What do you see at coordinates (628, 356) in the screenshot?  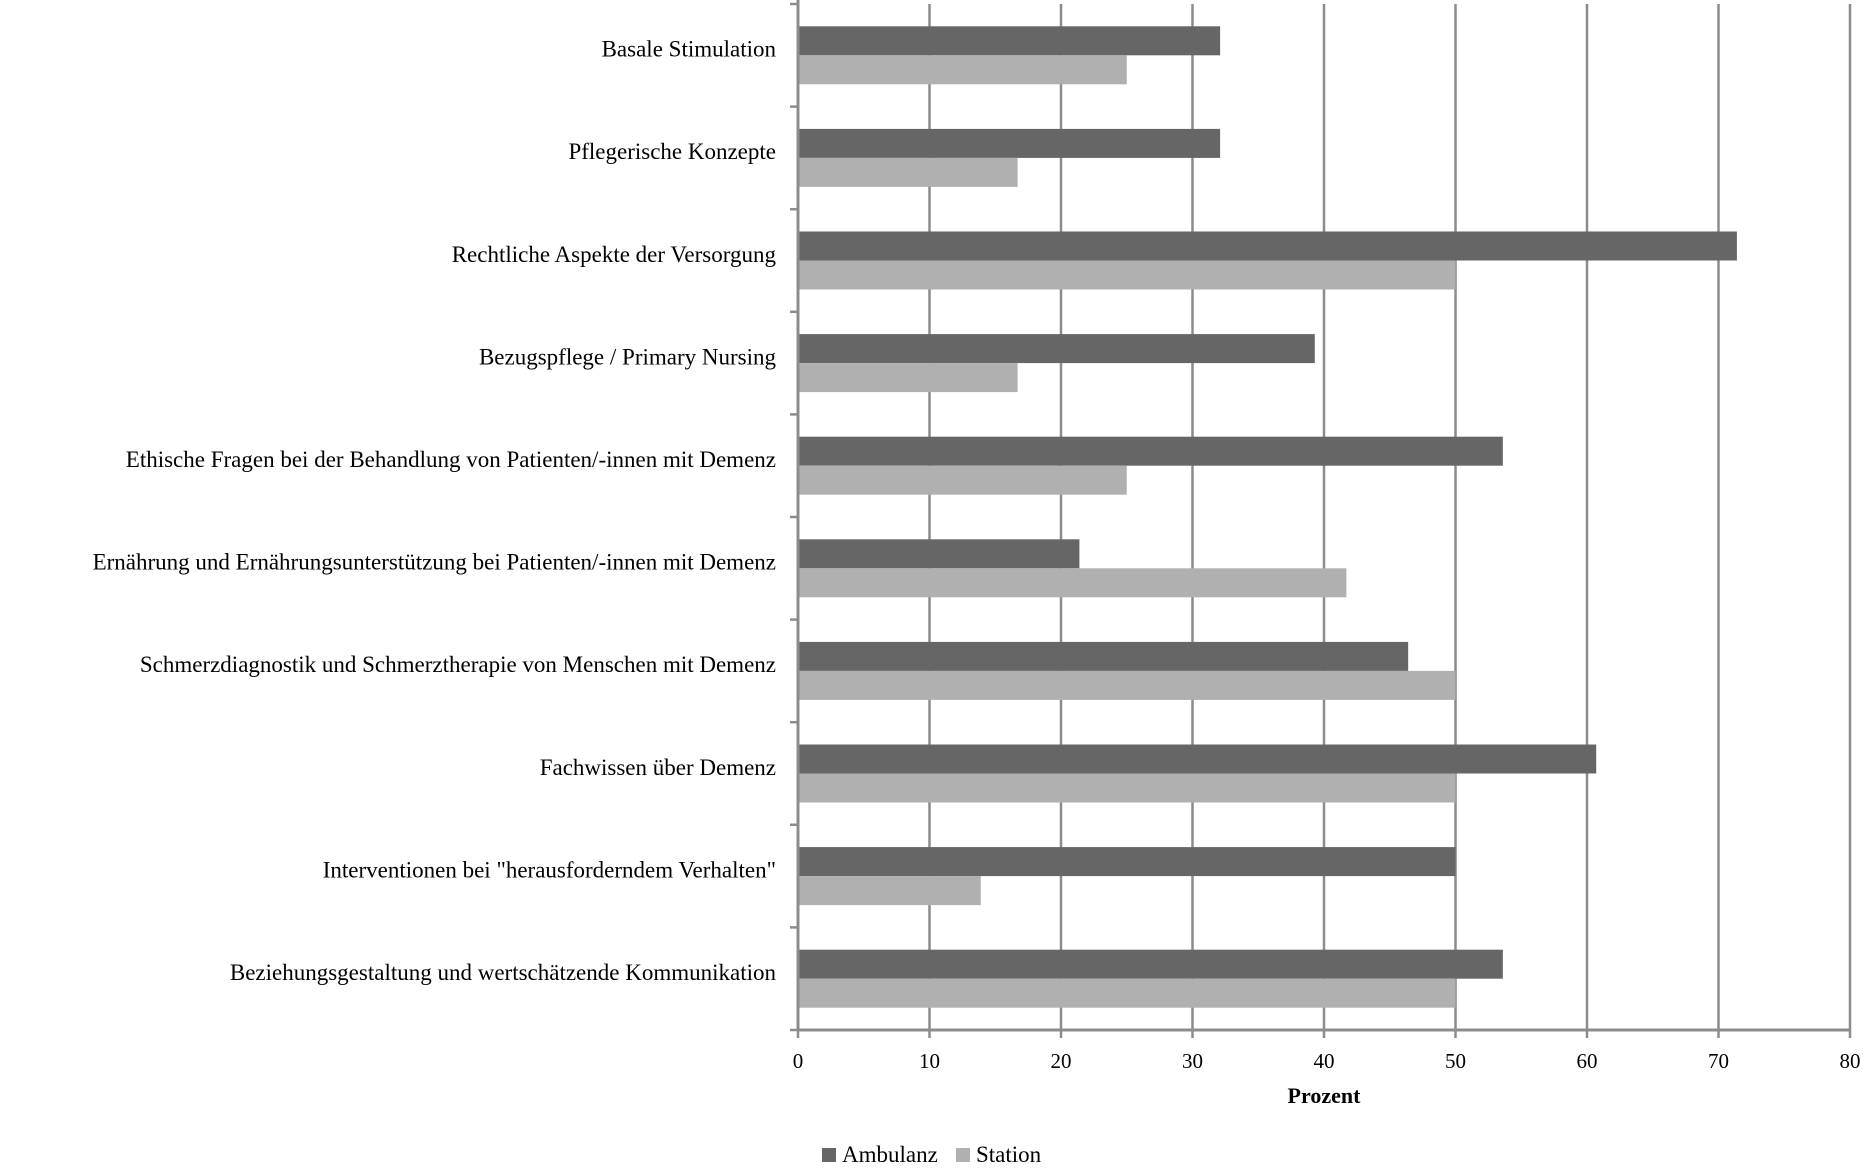 I see `category-label-3: Bezugspflege / Primary Nursing` at bounding box center [628, 356].